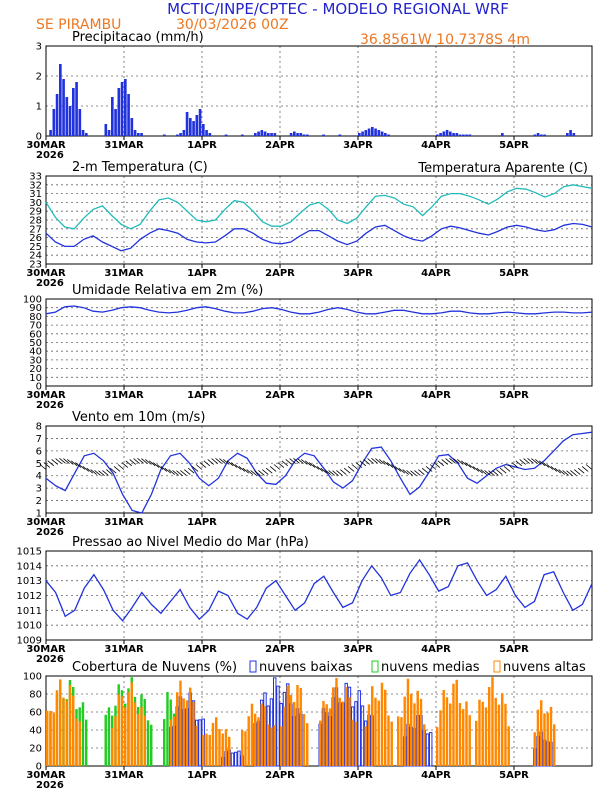 This screenshot has width=612, height=792. Describe the element at coordinates (35, 265) in the screenshot. I see `y-tick-label: 23` at that location.